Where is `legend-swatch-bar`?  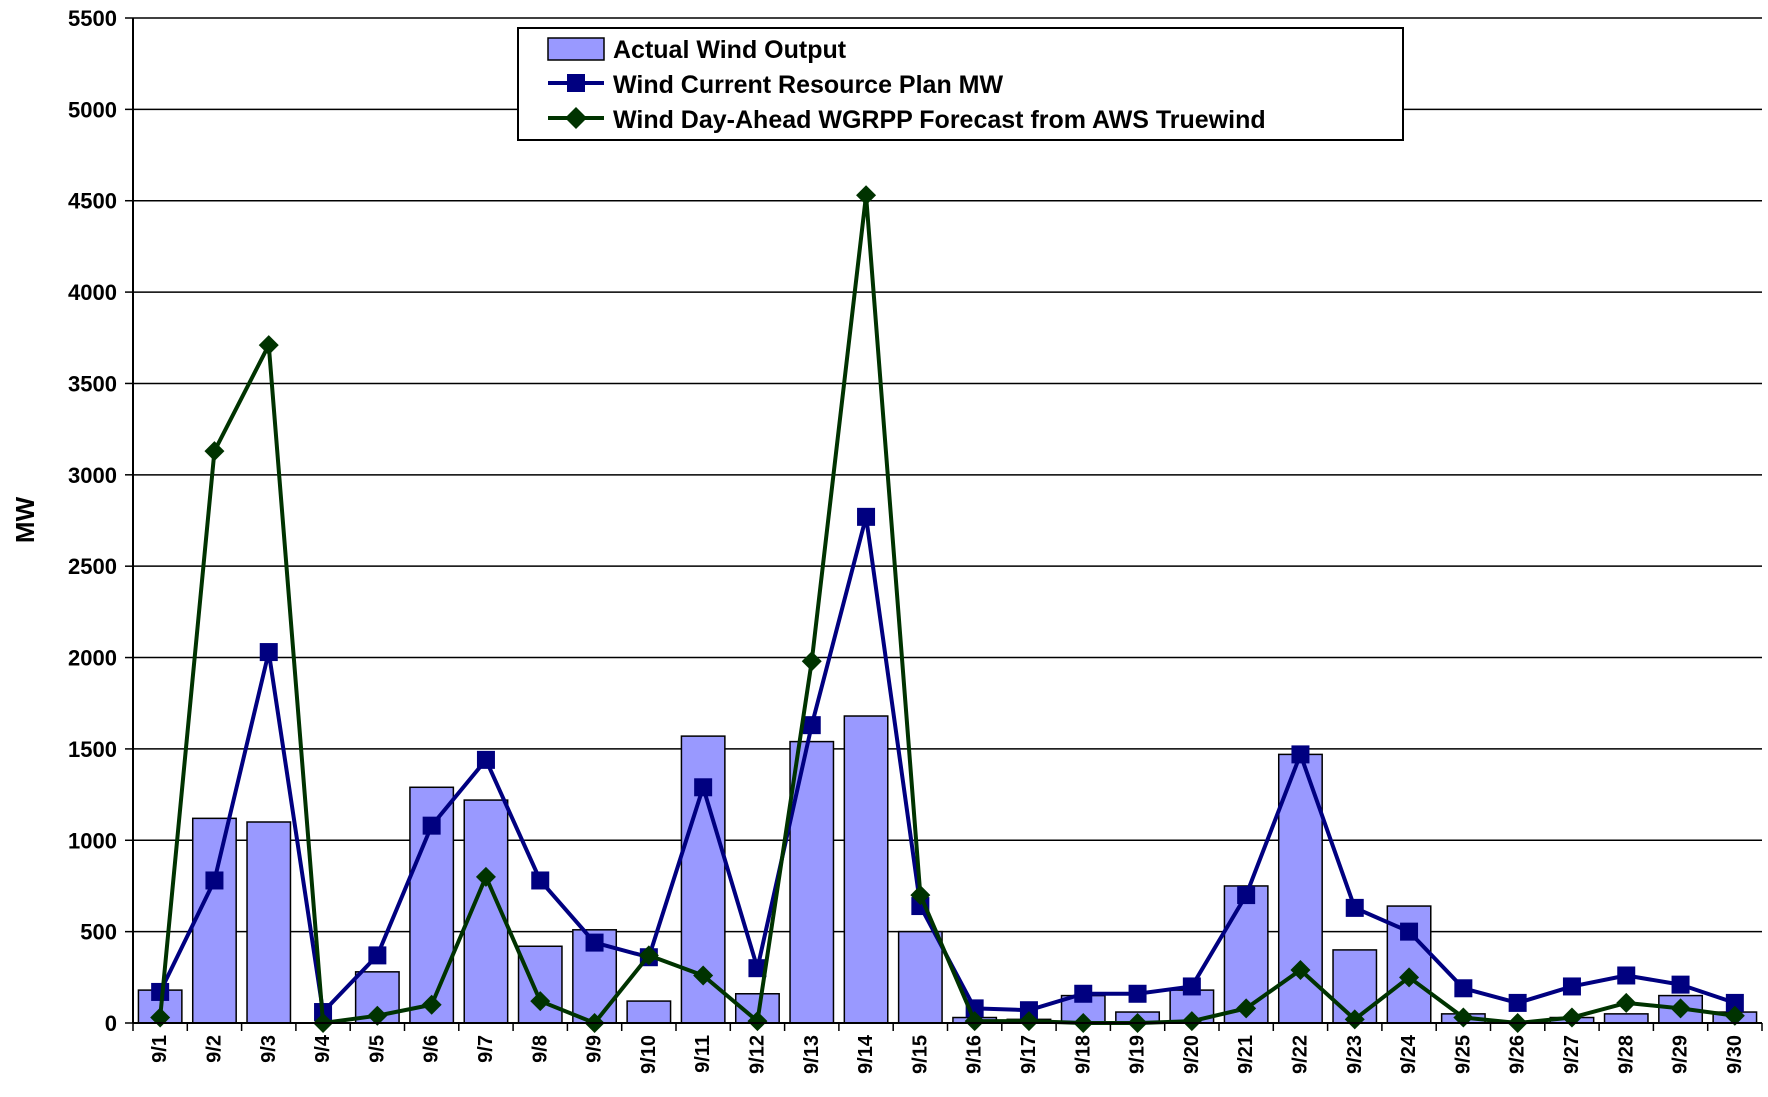 legend-swatch-bar is located at coordinates (576, 49).